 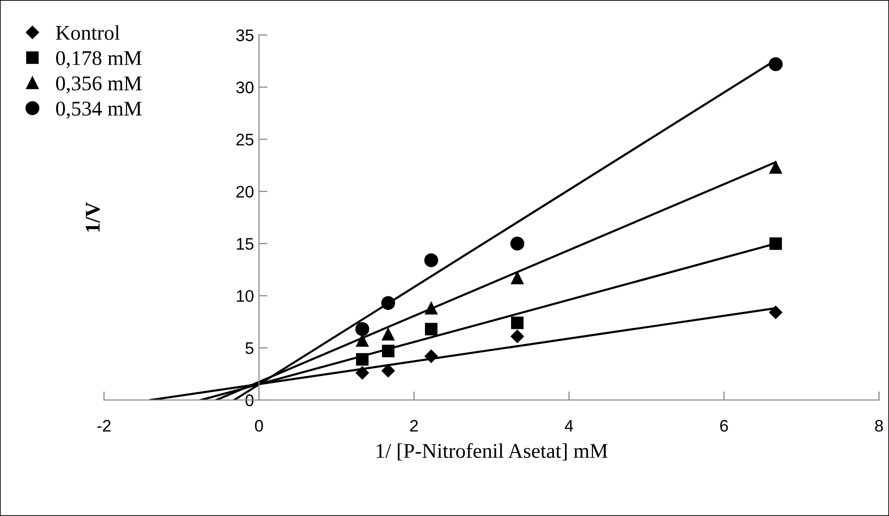 What do you see at coordinates (414, 426) in the screenshot?
I see `x-tick-label: 2` at bounding box center [414, 426].